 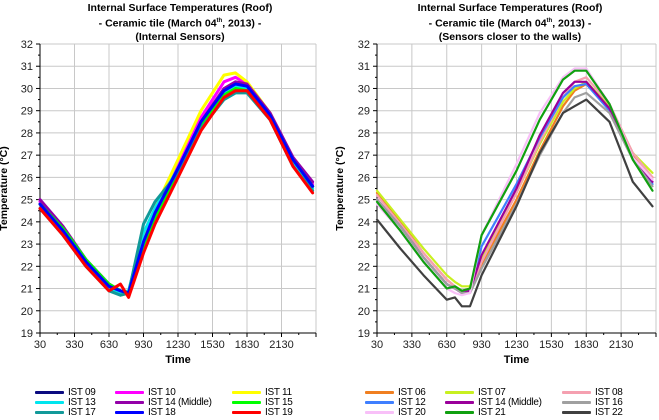 What do you see at coordinates (82, 392) in the screenshot?
I see `legend-label: IST 09` at bounding box center [82, 392].